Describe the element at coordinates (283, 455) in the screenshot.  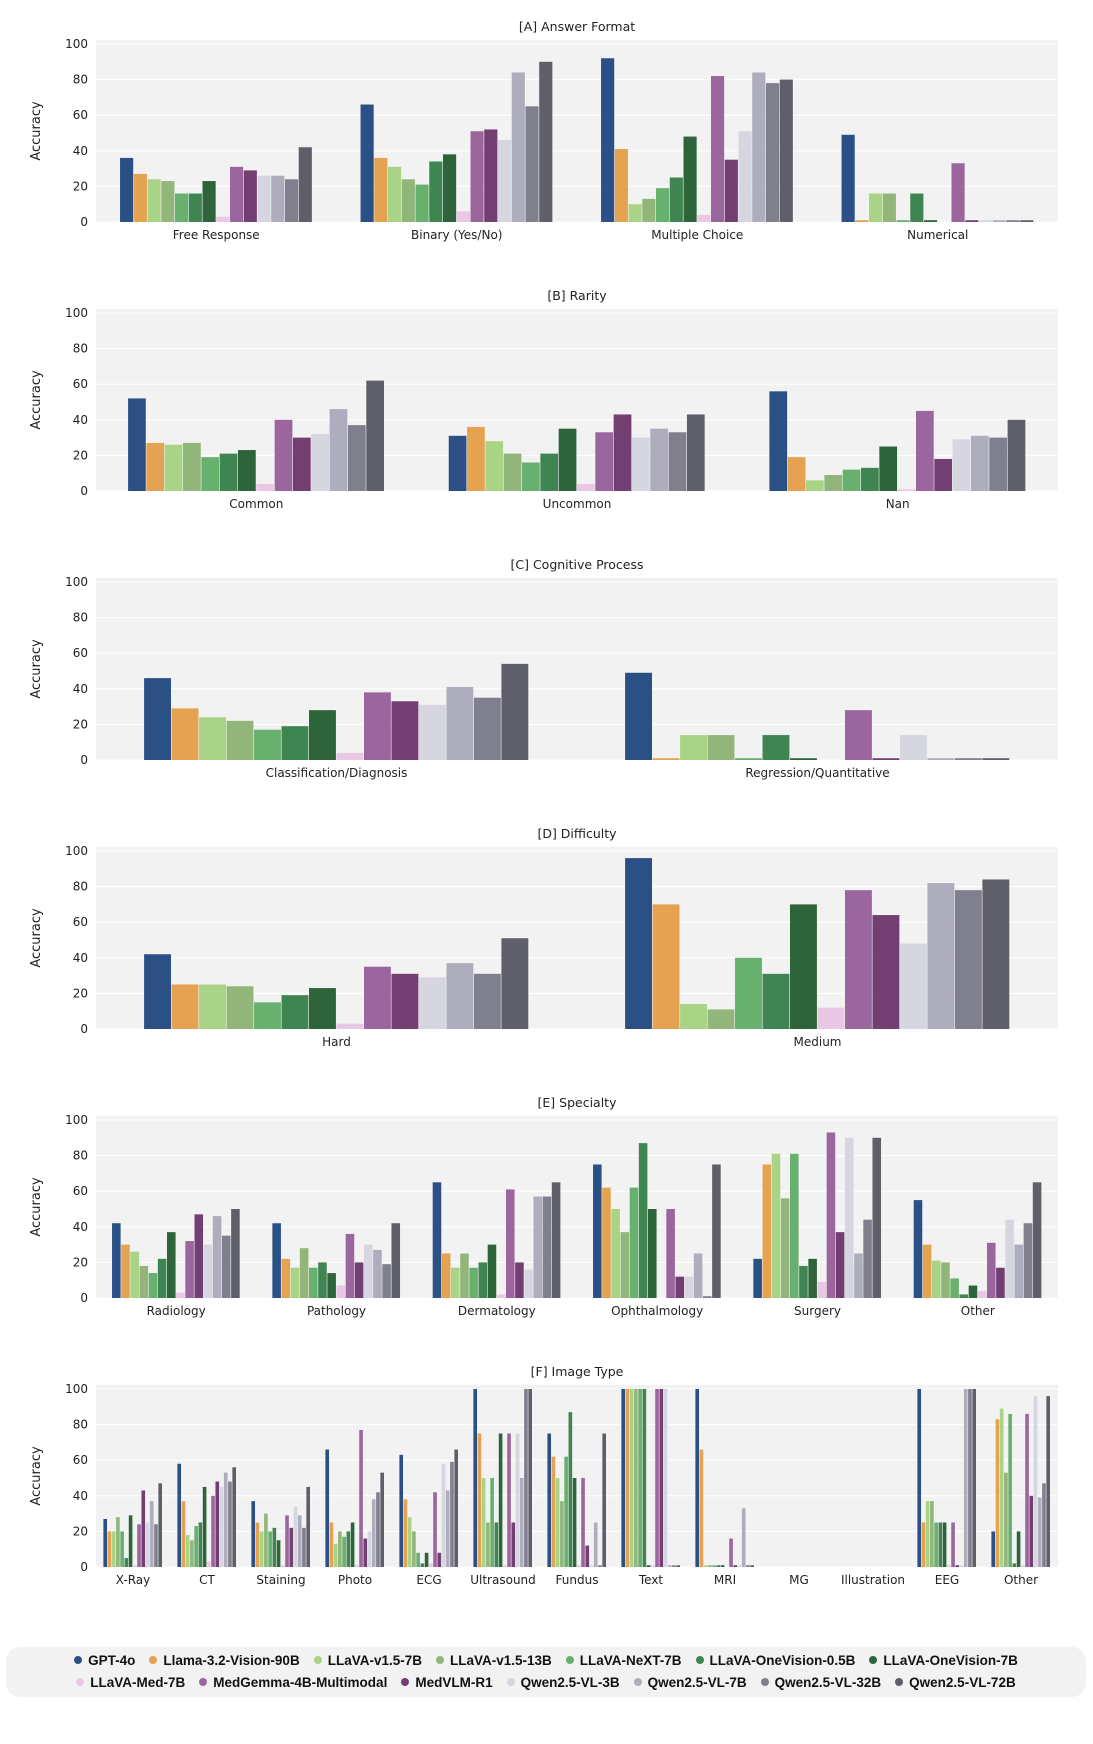
I see `bar-medgemma-4b-multimodal-common` at that location.